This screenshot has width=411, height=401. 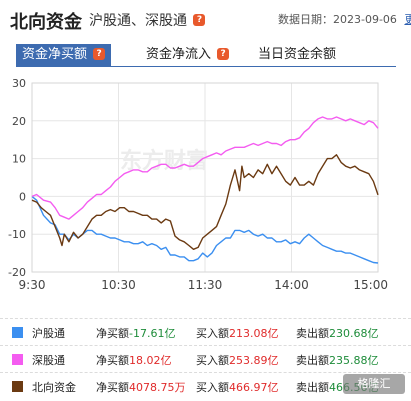 I want to click on corner-badge: 格隆汇, so click(x=374, y=384).